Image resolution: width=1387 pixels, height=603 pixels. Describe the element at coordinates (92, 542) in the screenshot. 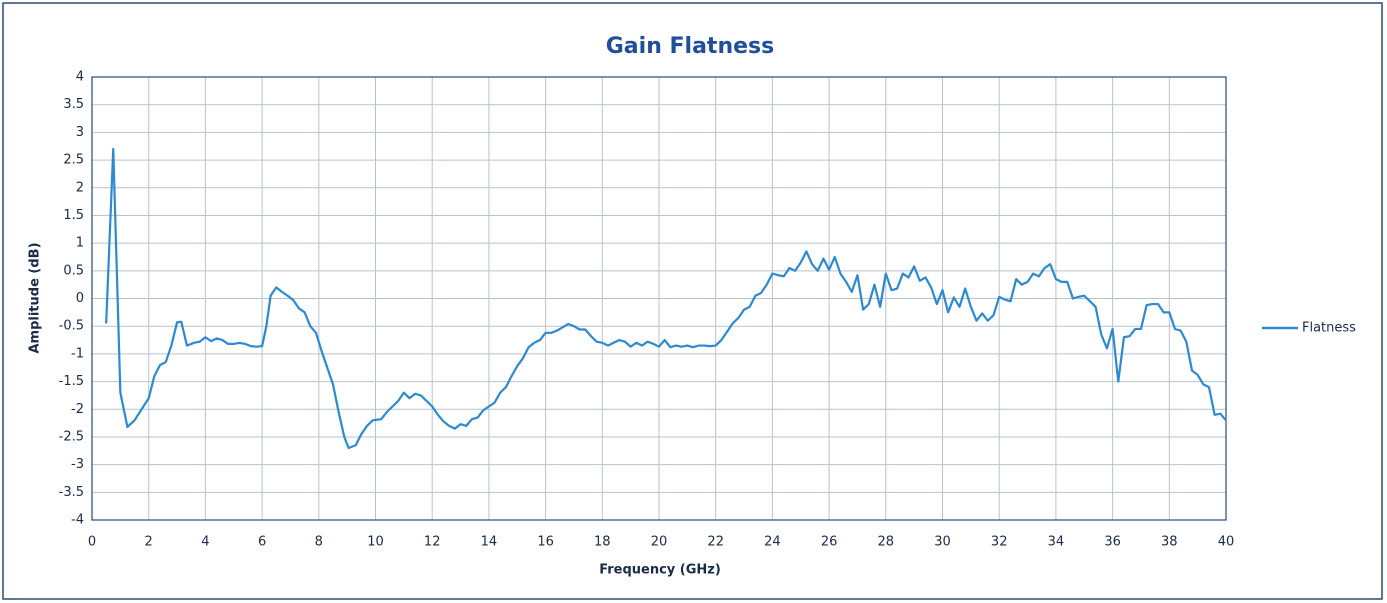

I see `x-tick-label: 0` at that location.